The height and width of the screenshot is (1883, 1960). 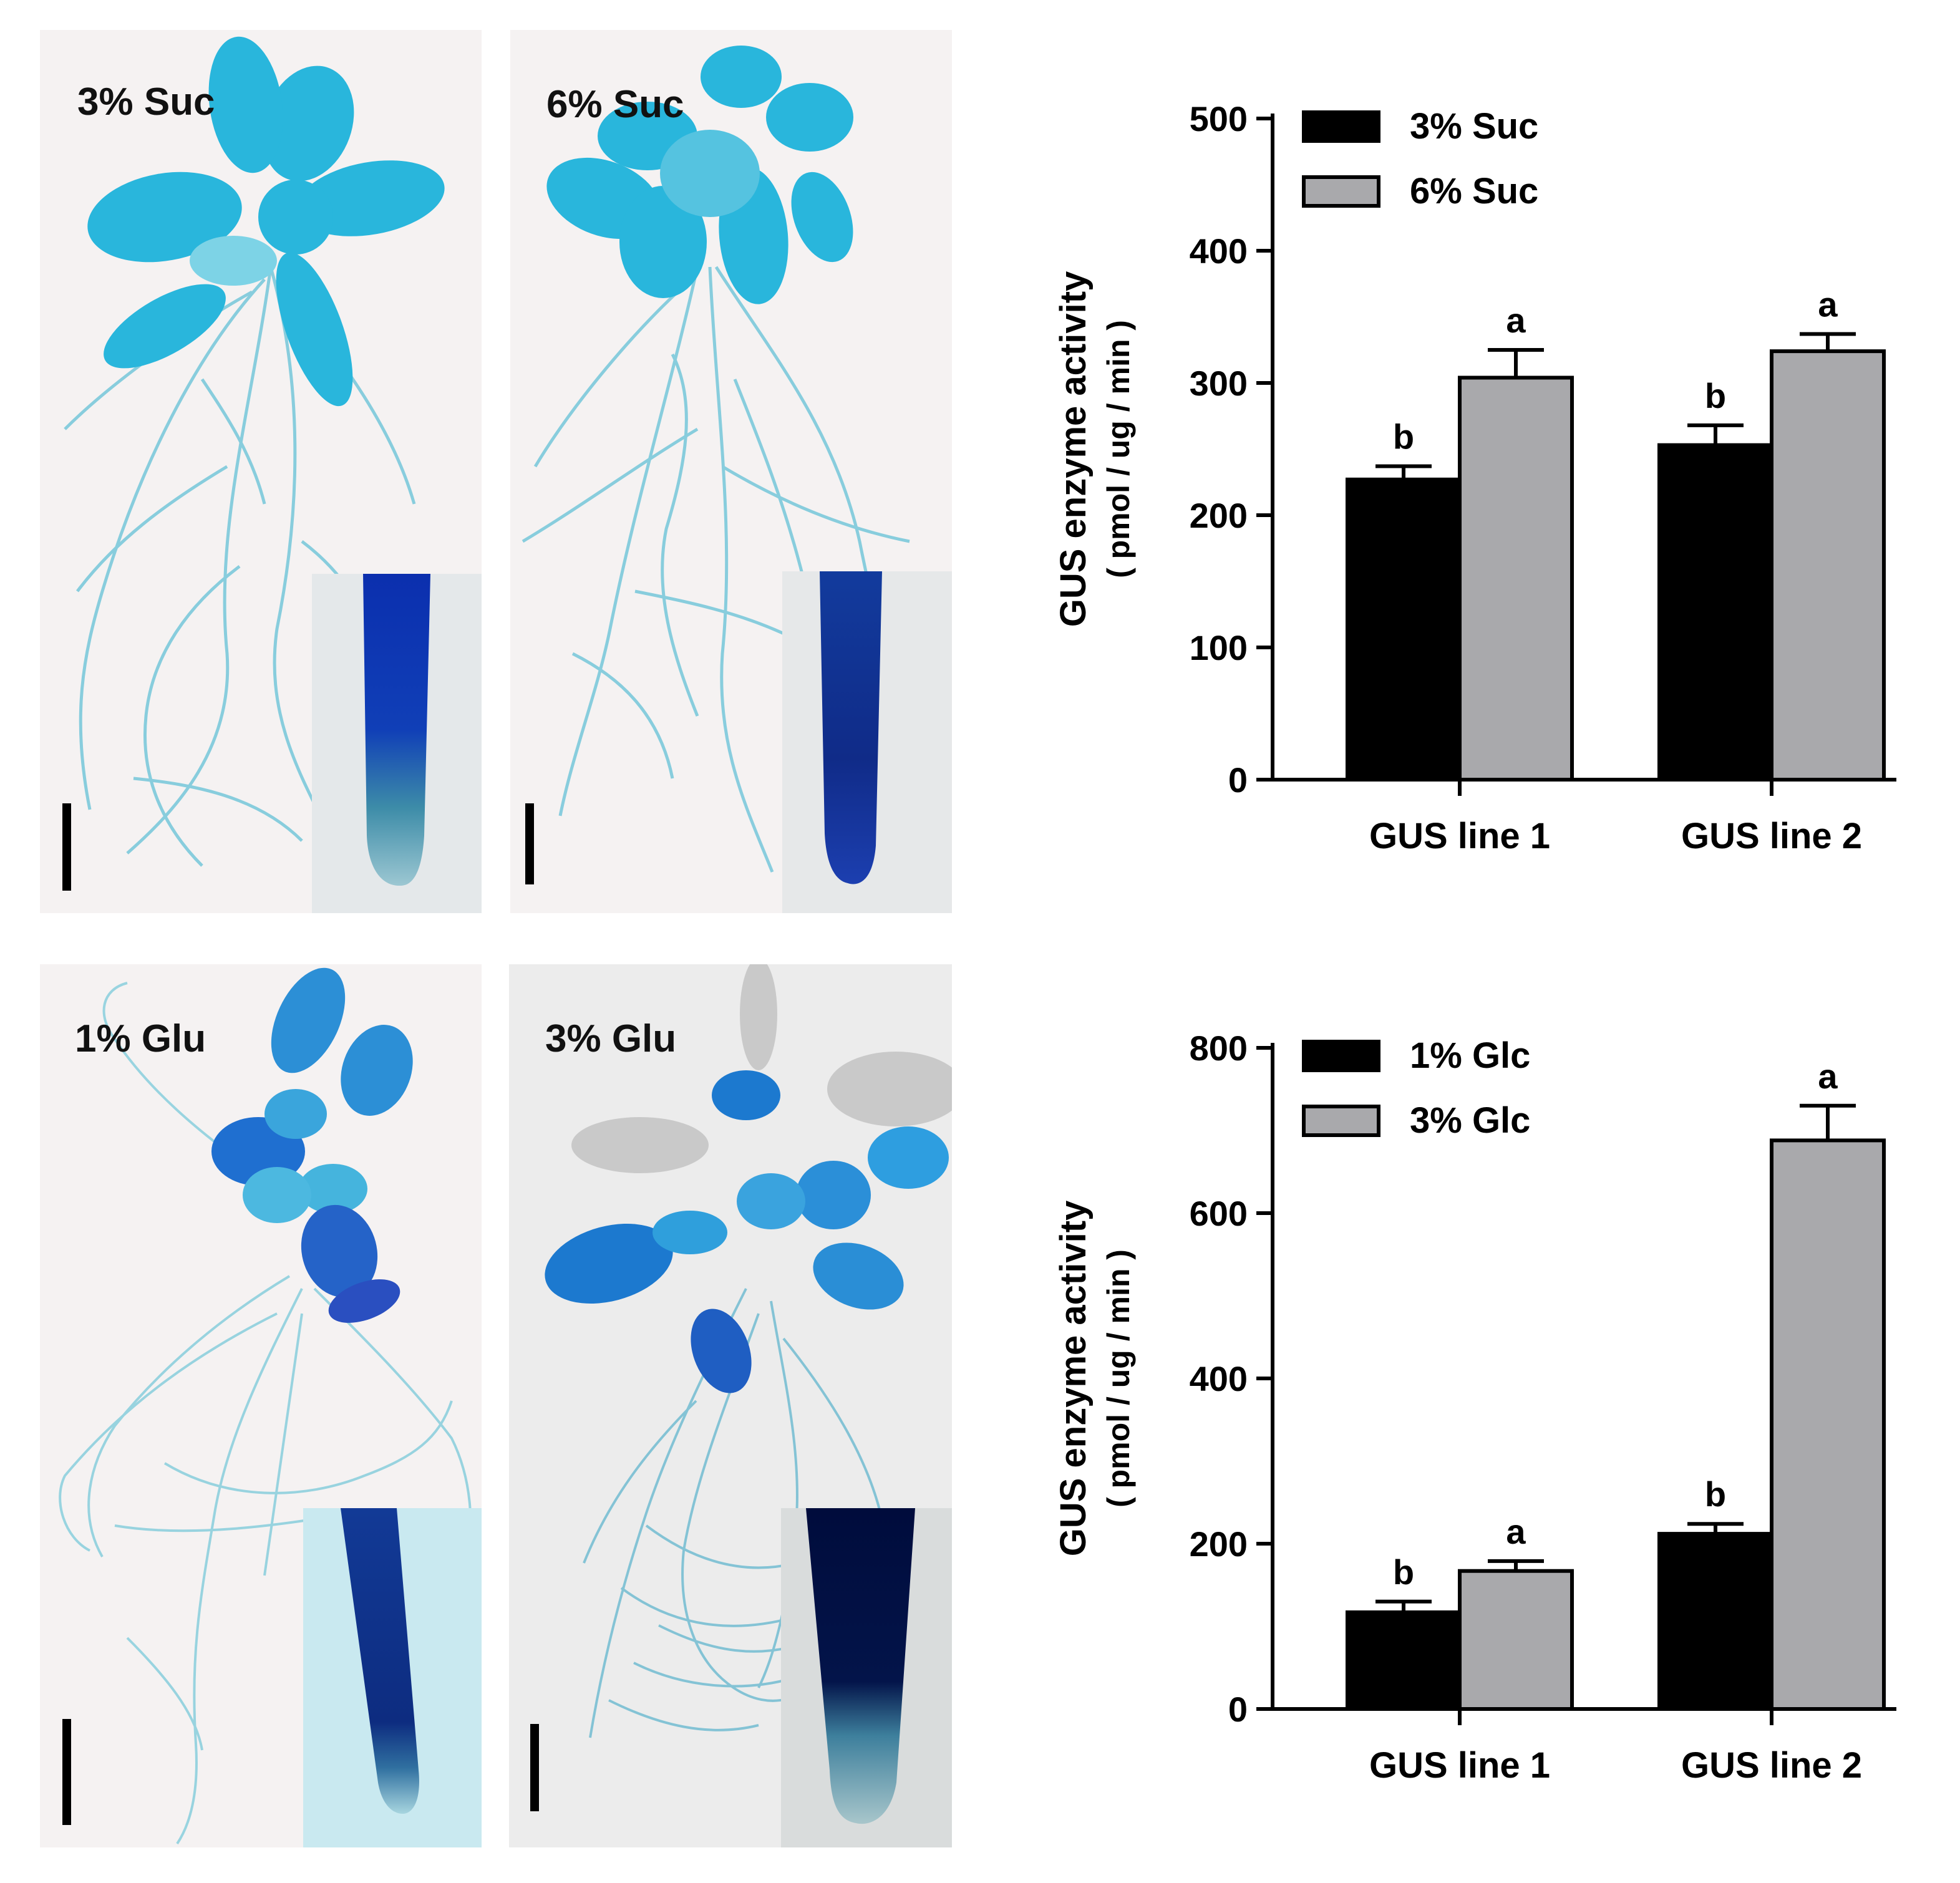 I want to click on y-tick-label: 600, so click(x=1219, y=1213).